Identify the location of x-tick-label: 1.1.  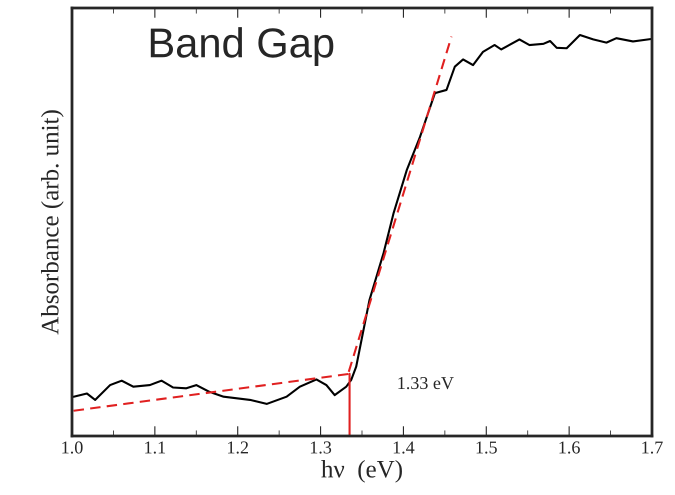
(155, 447).